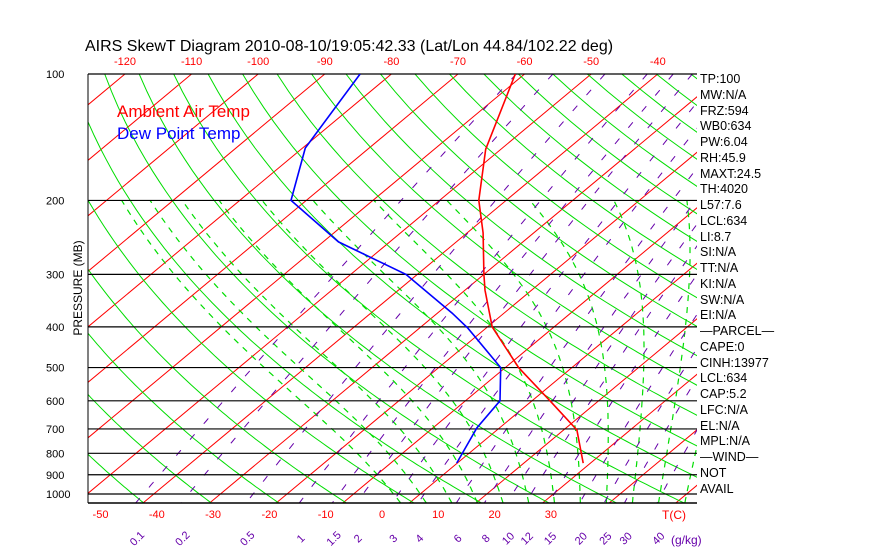  Describe the element at coordinates (458, 539) in the screenshot. I see `mixing-ratio-tick-label: 6` at that location.